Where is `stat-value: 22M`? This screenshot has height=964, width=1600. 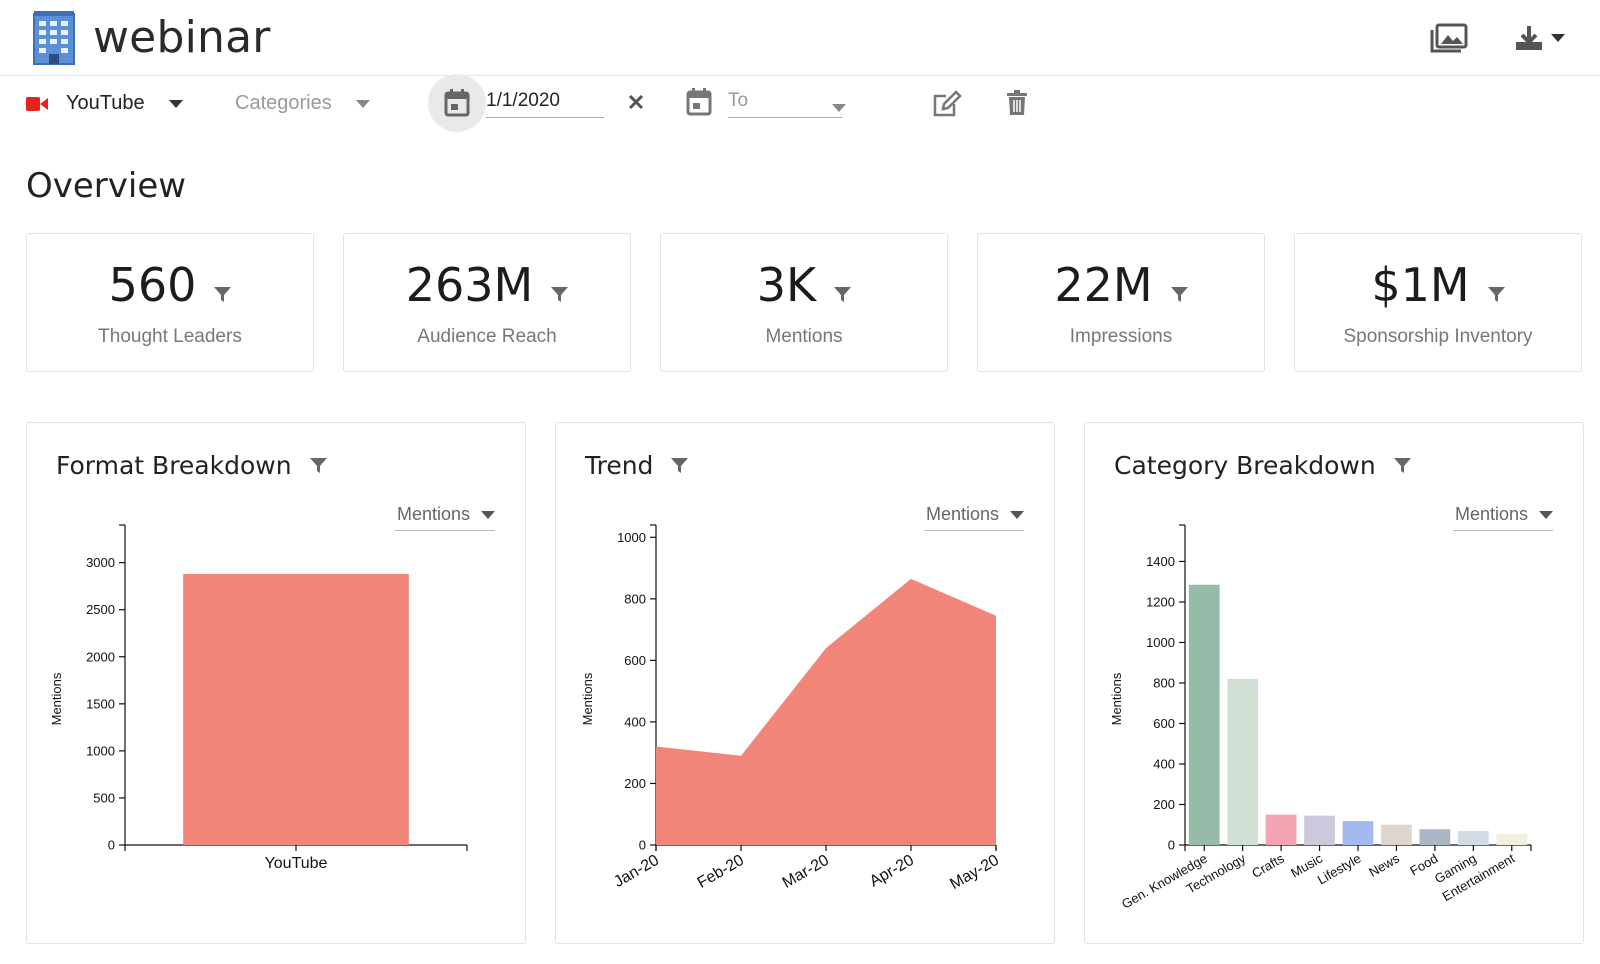 stat-value: 22M is located at coordinates (1103, 285).